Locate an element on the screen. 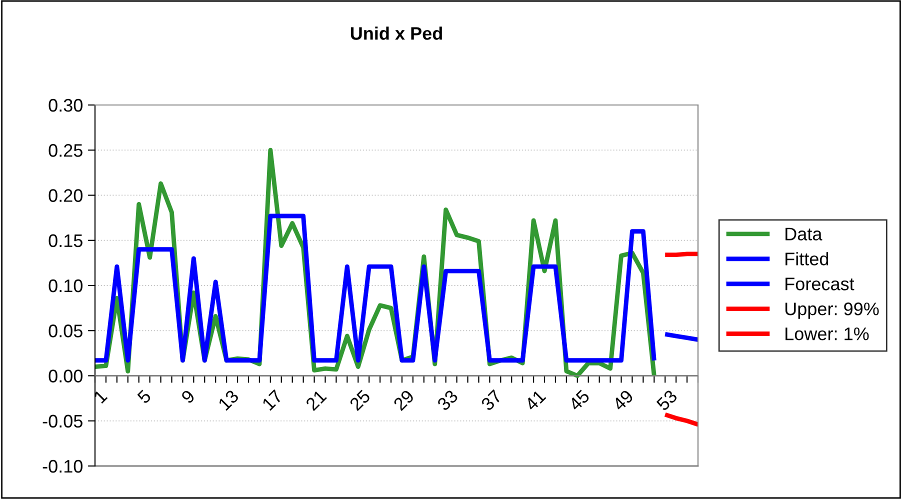 The width and height of the screenshot is (902, 499). legend-label: Upper: 99% is located at coordinates (832, 310).